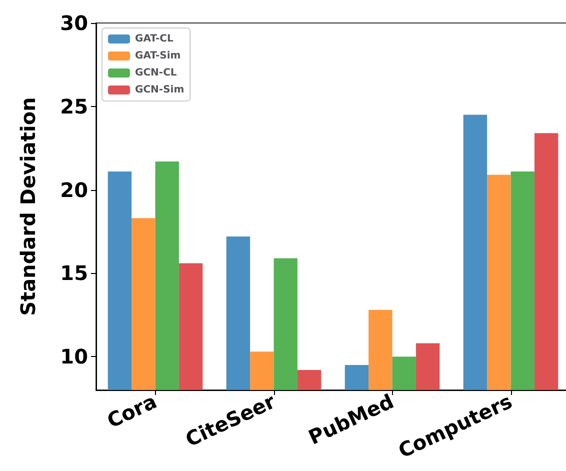 This screenshot has width=566, height=471. I want to click on y-tick-label: 15, so click(74, 273).